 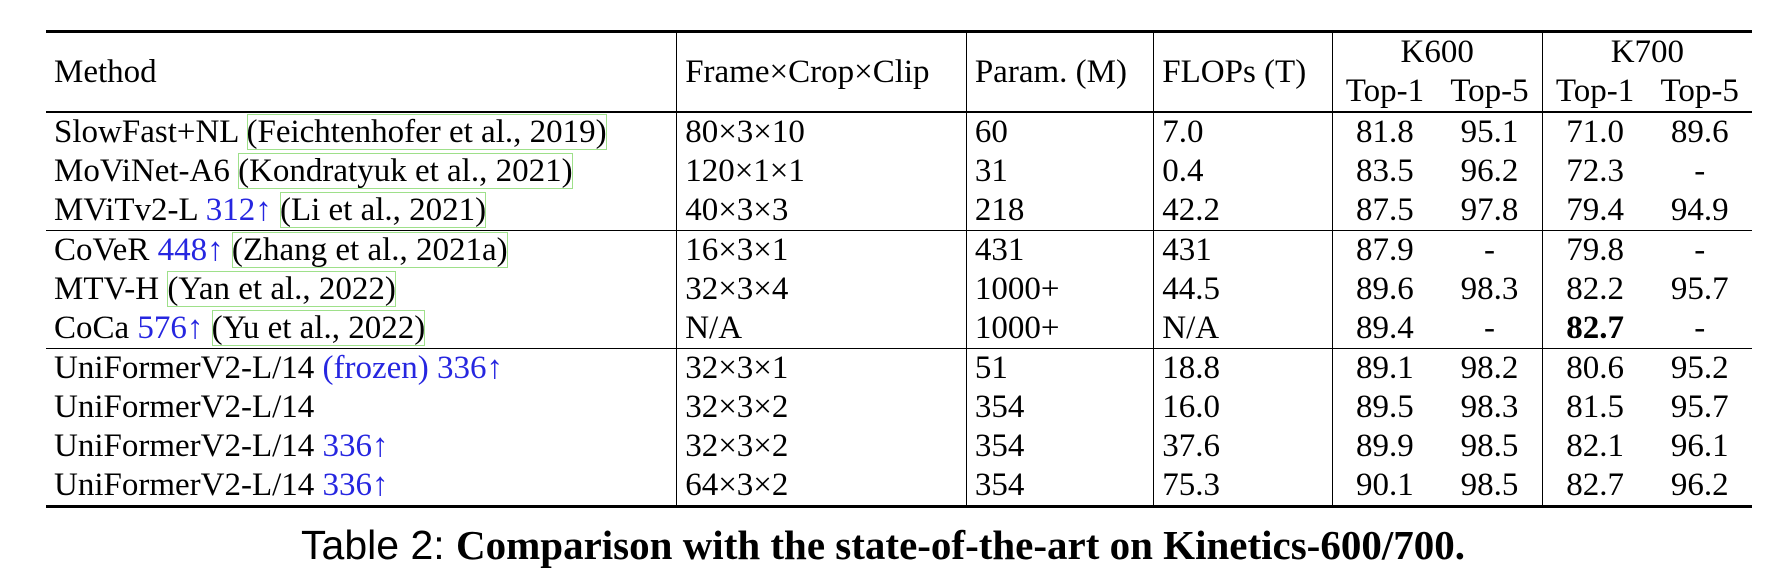 What do you see at coordinates (96, 328) in the screenshot?
I see `method-name: CoCa` at bounding box center [96, 328].